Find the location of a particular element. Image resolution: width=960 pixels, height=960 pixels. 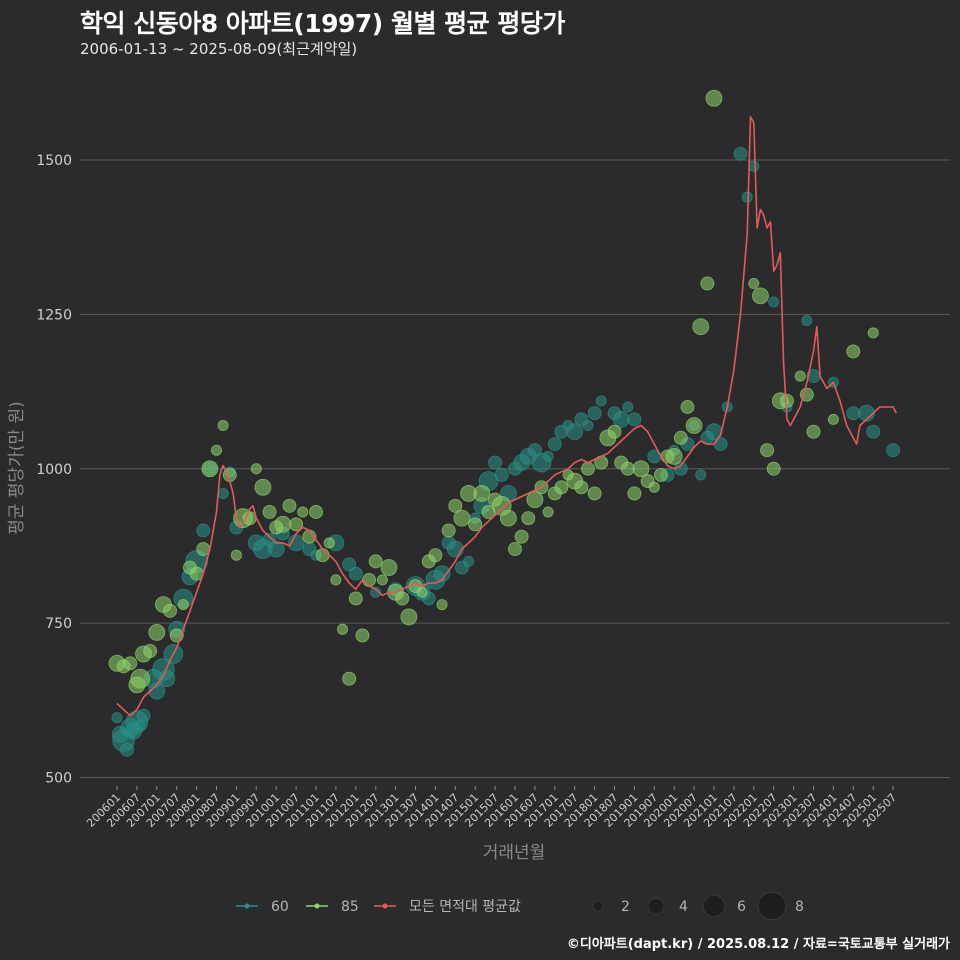

y-tick-labels: 500 750 1000 1250 1500 is located at coordinates (54, 470).